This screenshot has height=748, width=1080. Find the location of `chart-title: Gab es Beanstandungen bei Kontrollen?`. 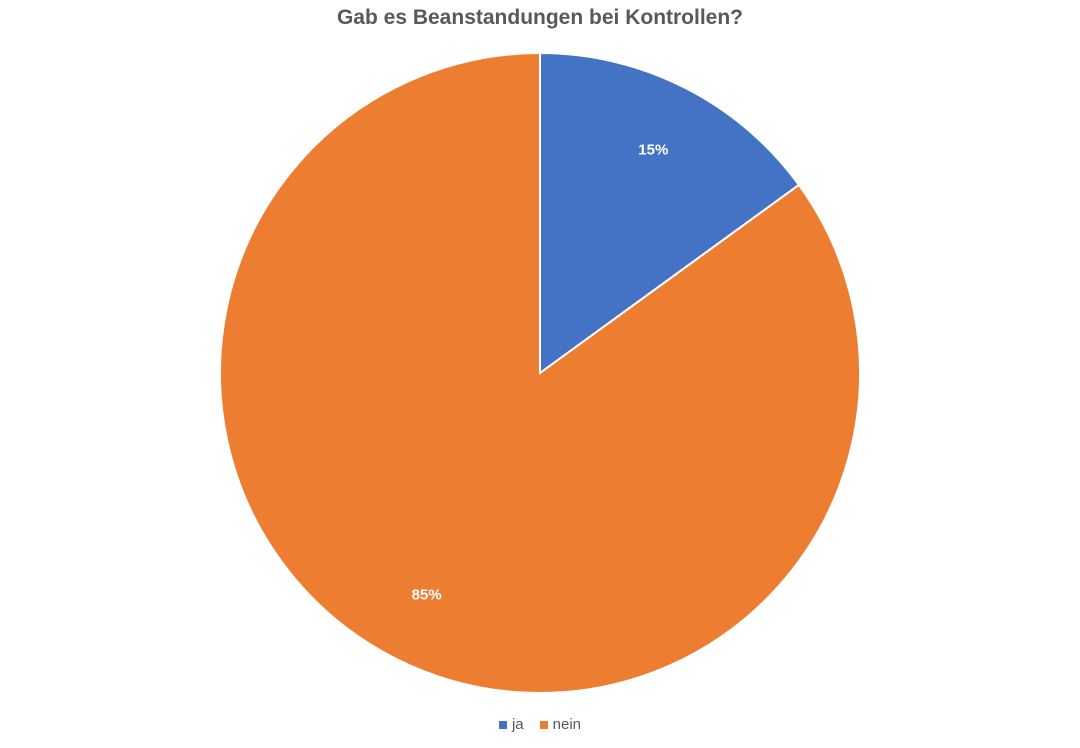

chart-title: Gab es Beanstandungen bei Kontrollen? is located at coordinates (540, 17).